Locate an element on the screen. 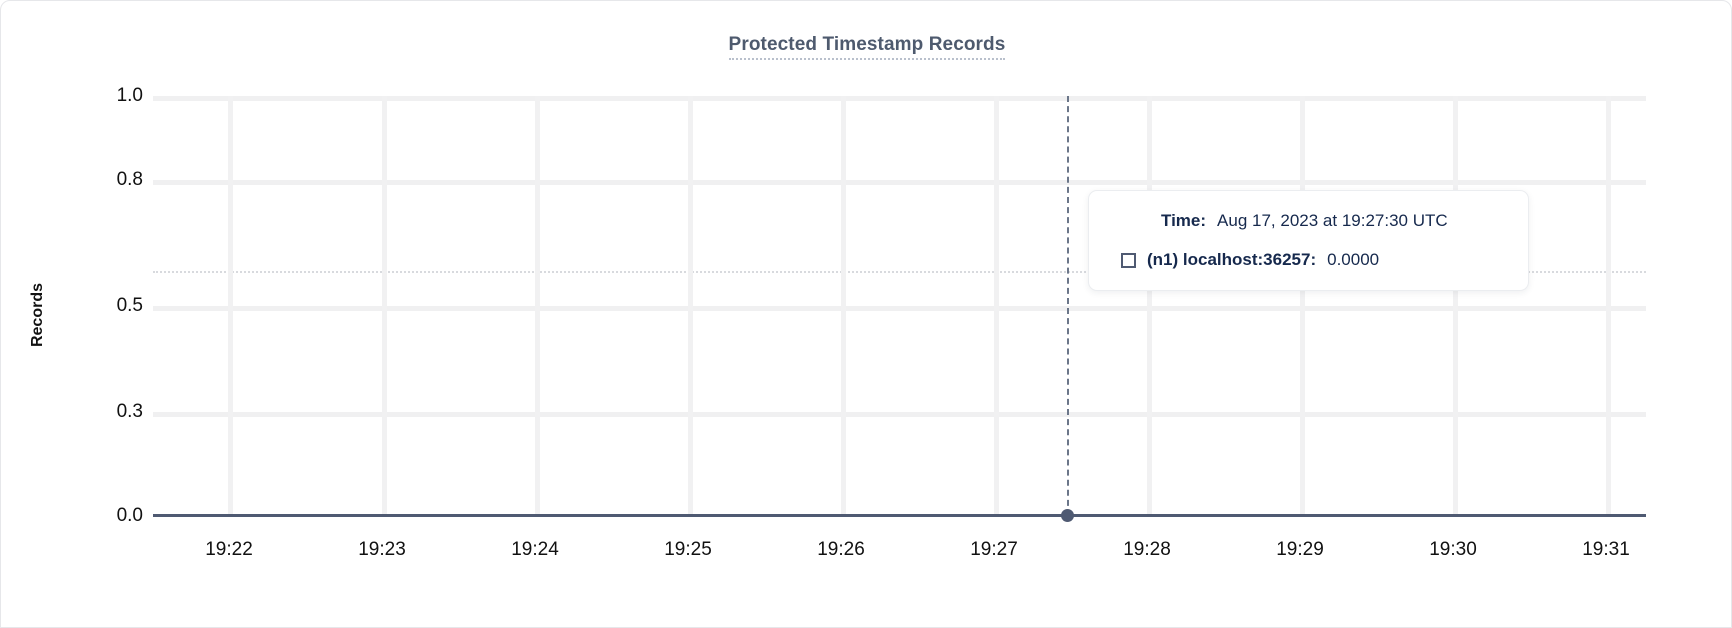 The height and width of the screenshot is (628, 1732). x-axis-tick: 19:28 is located at coordinates (1147, 549).